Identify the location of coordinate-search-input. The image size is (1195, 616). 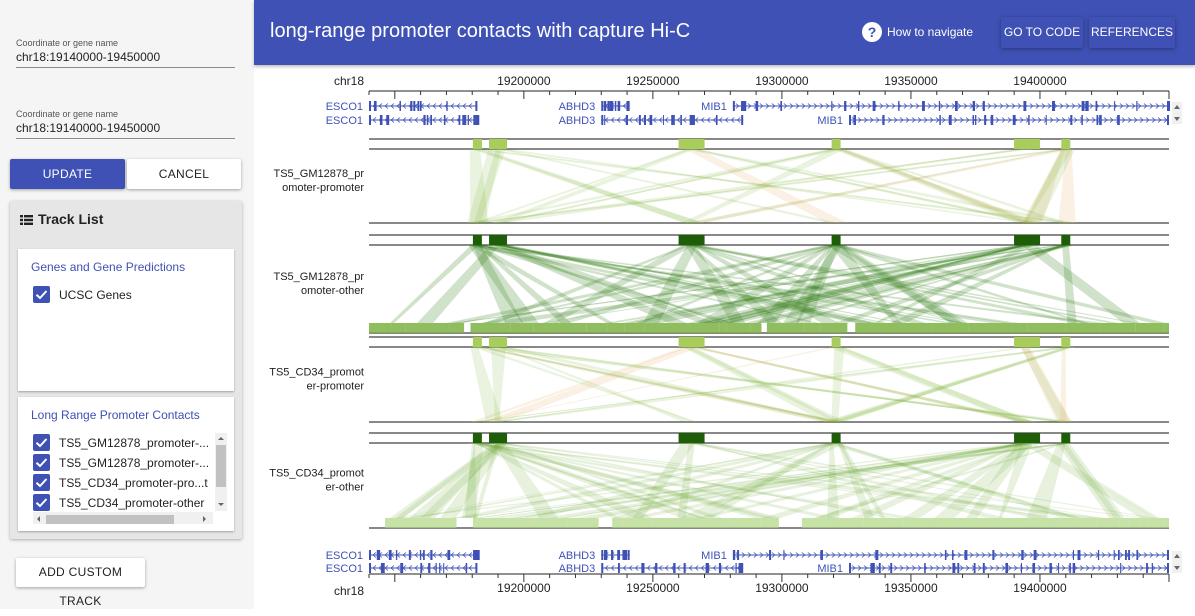
(125, 57).